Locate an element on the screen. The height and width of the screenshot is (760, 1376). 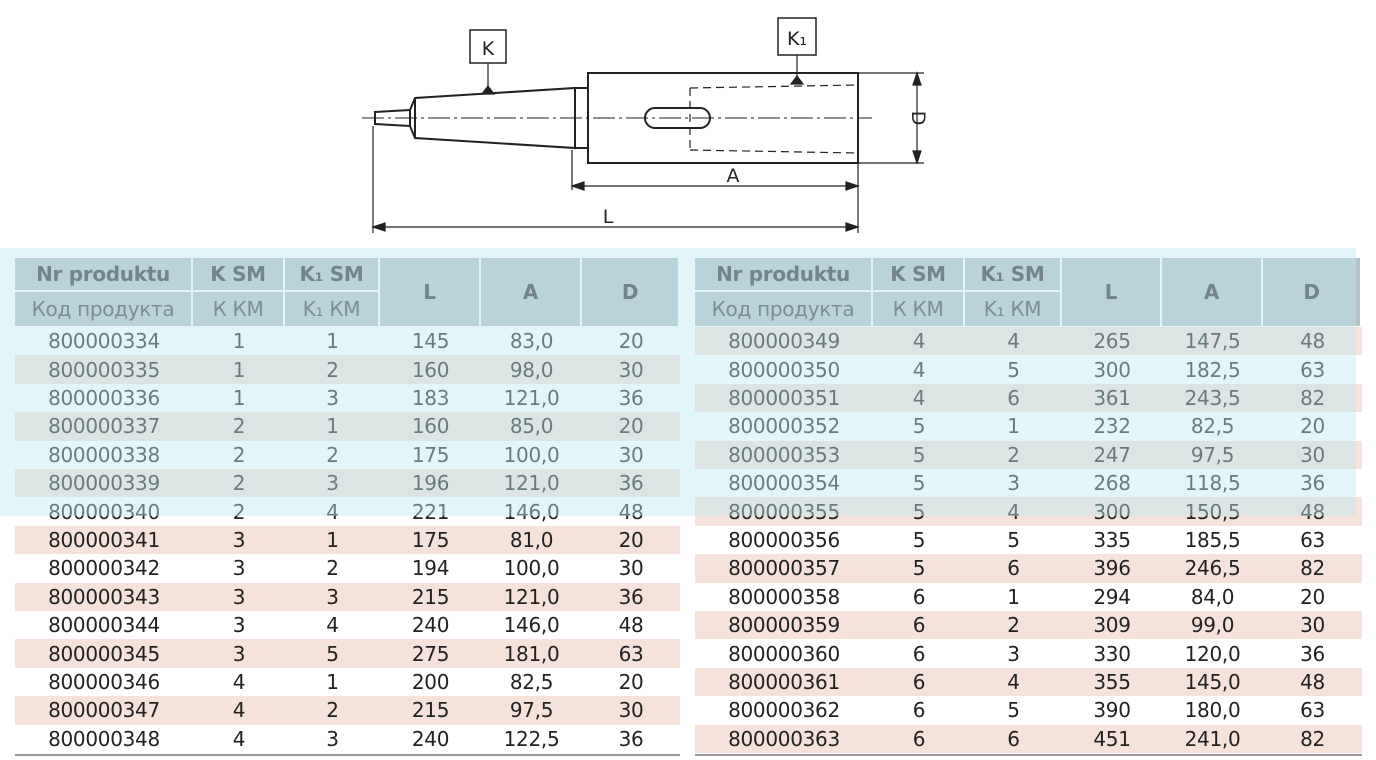
table-cell: 800000348 is located at coordinates (104, 738).